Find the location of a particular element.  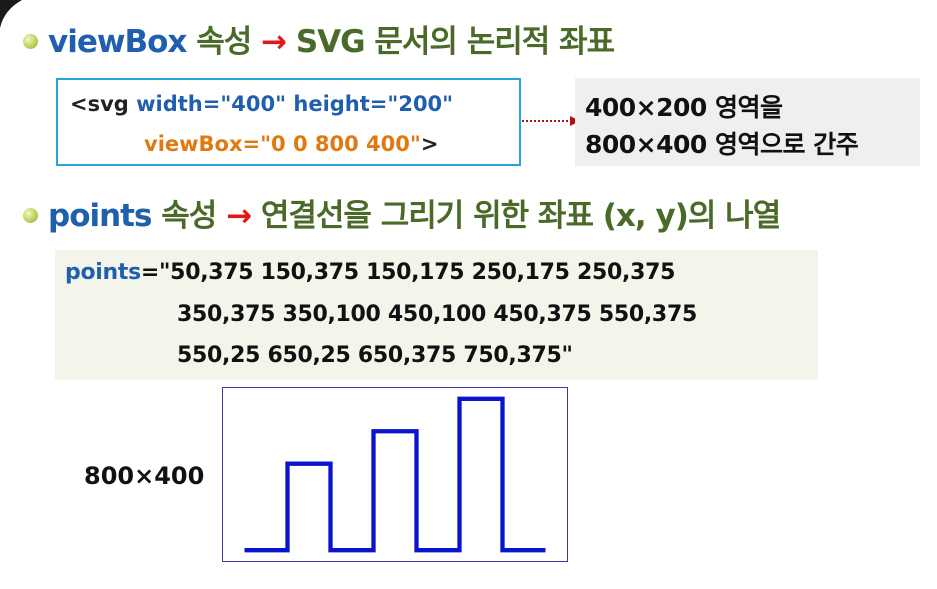

heading-desc: 연결선을 그리기 위한 좌표 (x, y)의 나열 is located at coordinates (516, 216).